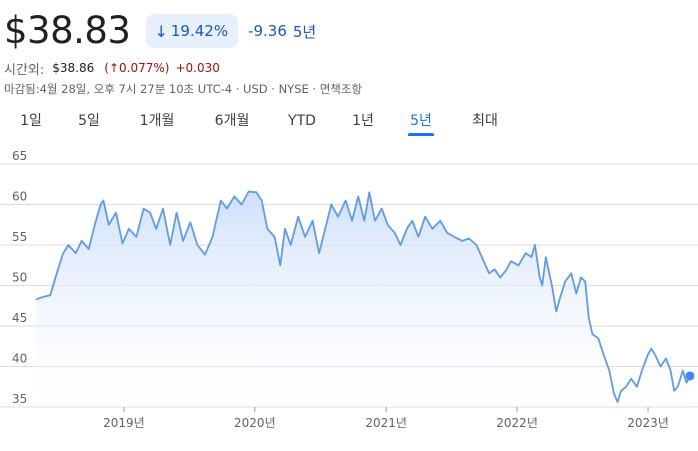 The width and height of the screenshot is (698, 451). Describe the element at coordinates (19, 278) in the screenshot. I see `y-tick-label: 50` at that location.